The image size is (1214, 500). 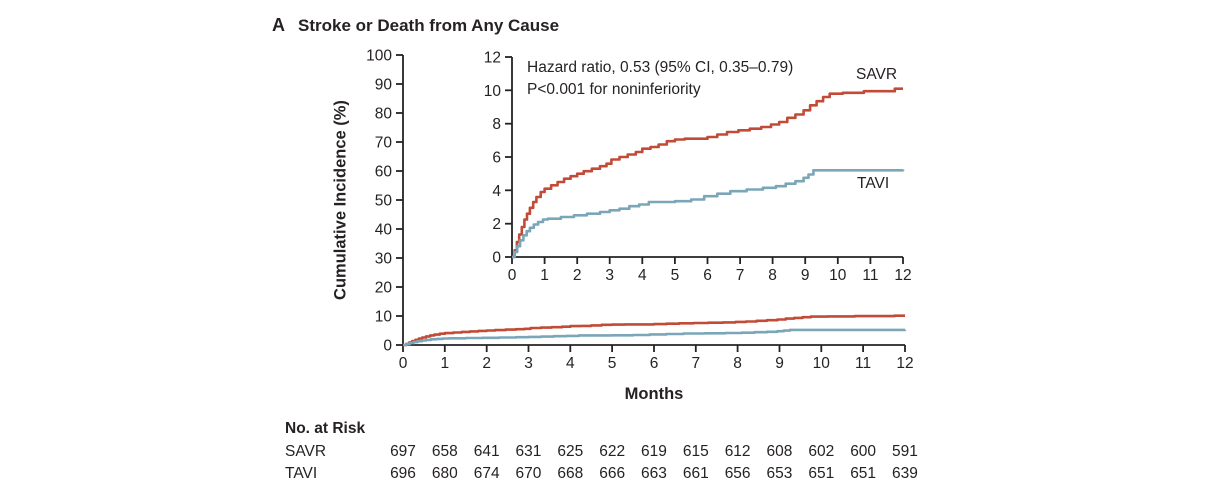 What do you see at coordinates (655, 337) in the screenshot?
I see `main-curve-tavi` at bounding box center [655, 337].